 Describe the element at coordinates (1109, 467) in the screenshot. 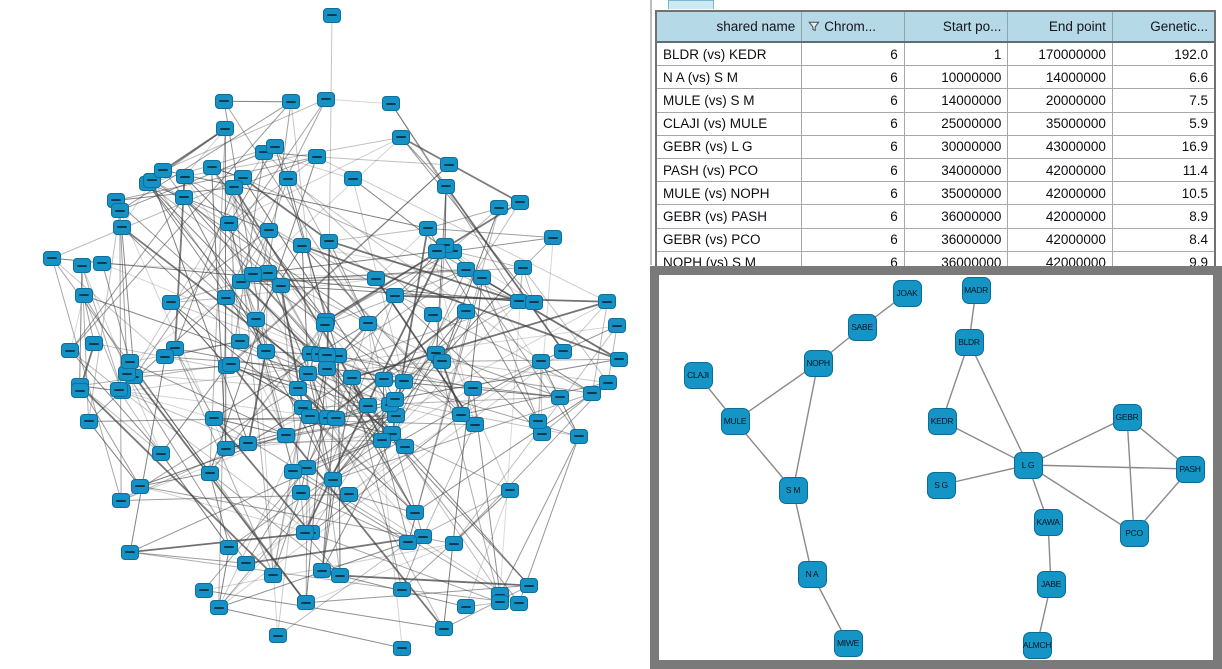

I see `subnetwork-edge-L G-PASH` at that location.